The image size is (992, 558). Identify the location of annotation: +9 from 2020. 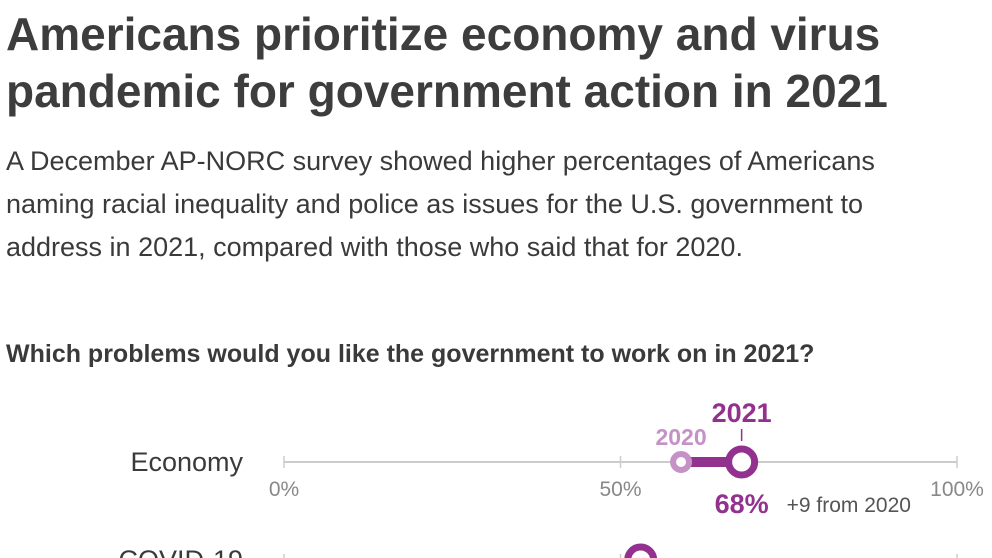
(849, 505).